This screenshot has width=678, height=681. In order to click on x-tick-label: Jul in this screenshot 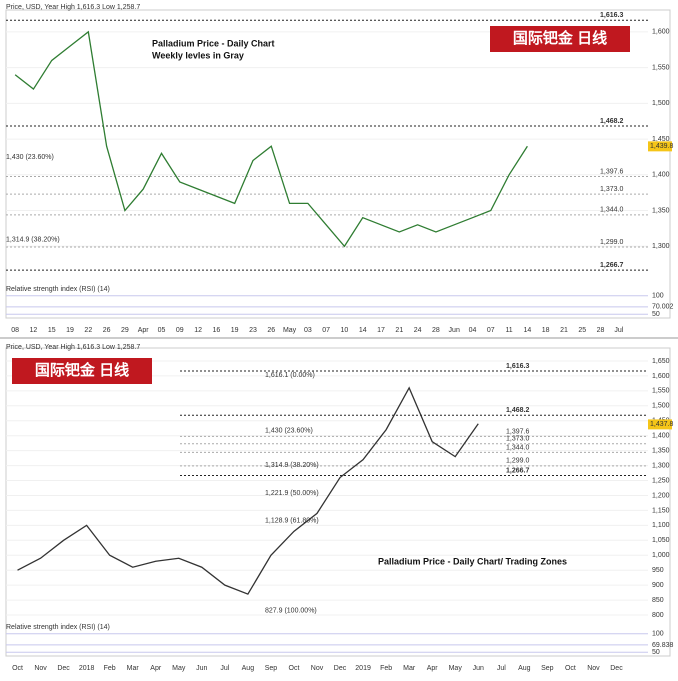, I will do `click(501, 668)`.